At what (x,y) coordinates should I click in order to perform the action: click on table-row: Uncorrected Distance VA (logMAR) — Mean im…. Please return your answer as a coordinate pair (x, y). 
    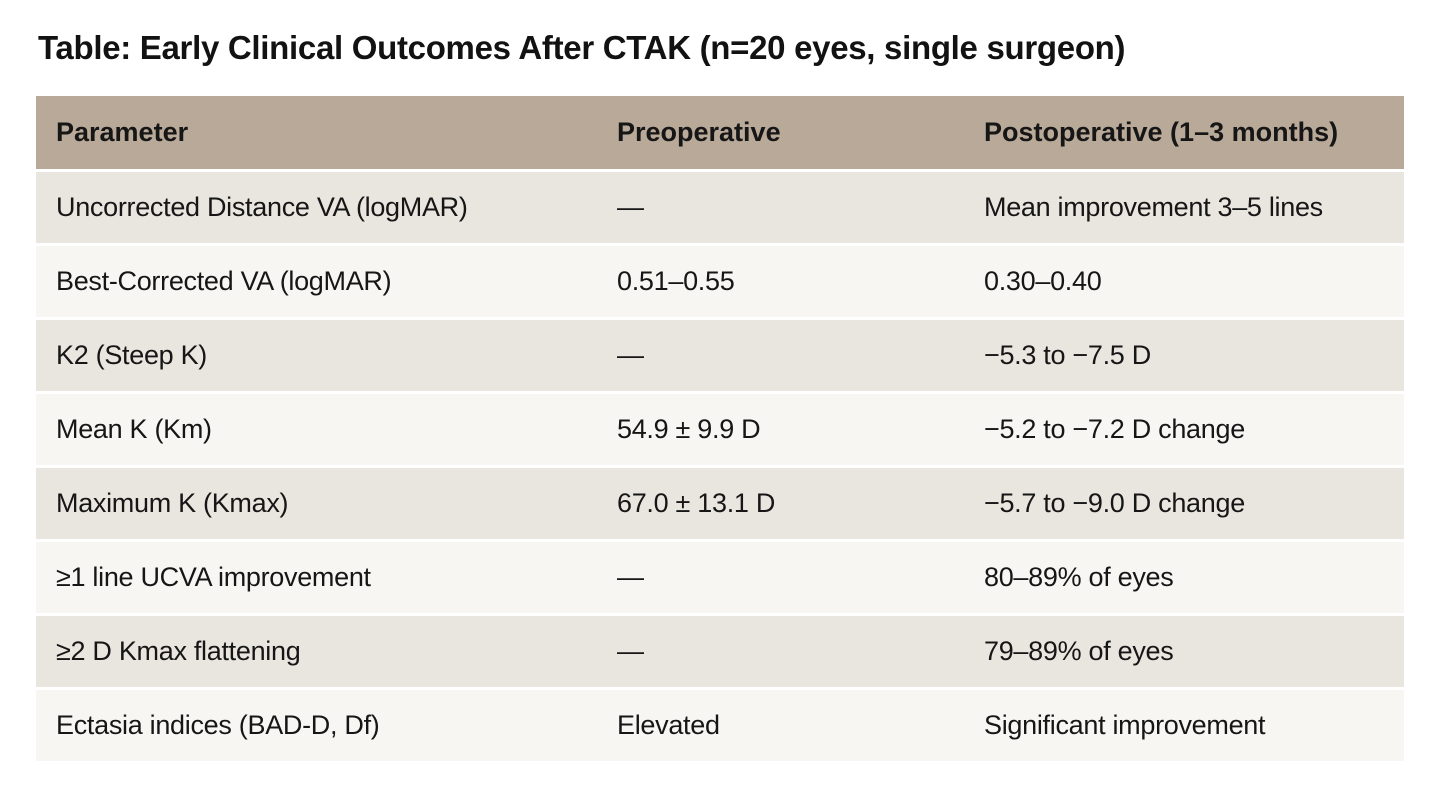
    Looking at the image, I should click on (720, 207).